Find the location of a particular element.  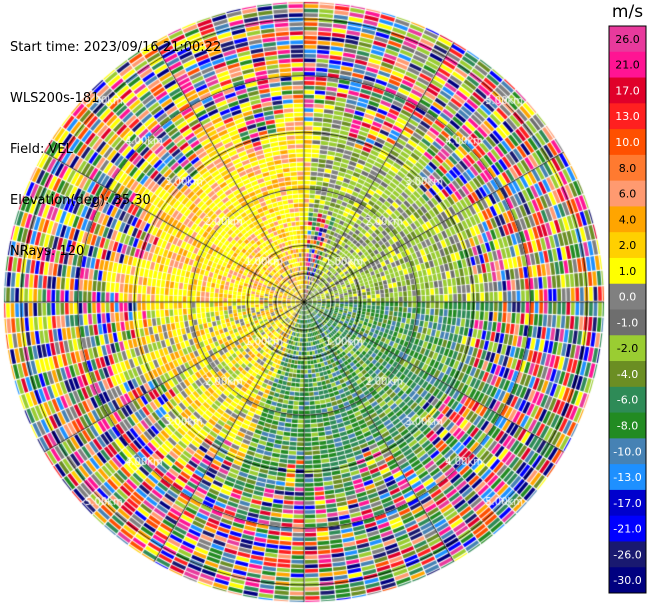

colorbar-tick-label: -26.0 is located at coordinates (627, 554).